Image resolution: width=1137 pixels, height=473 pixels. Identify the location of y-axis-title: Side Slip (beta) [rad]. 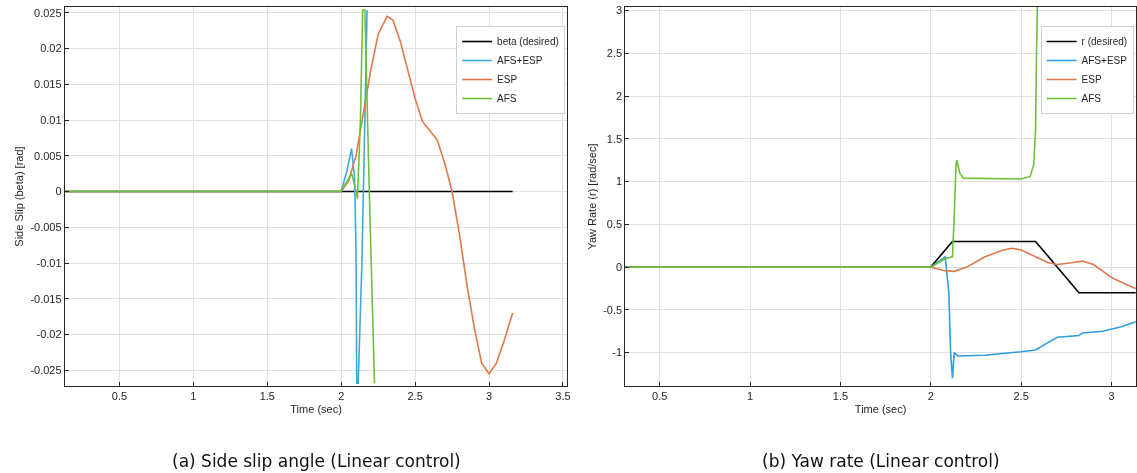
(19, 196).